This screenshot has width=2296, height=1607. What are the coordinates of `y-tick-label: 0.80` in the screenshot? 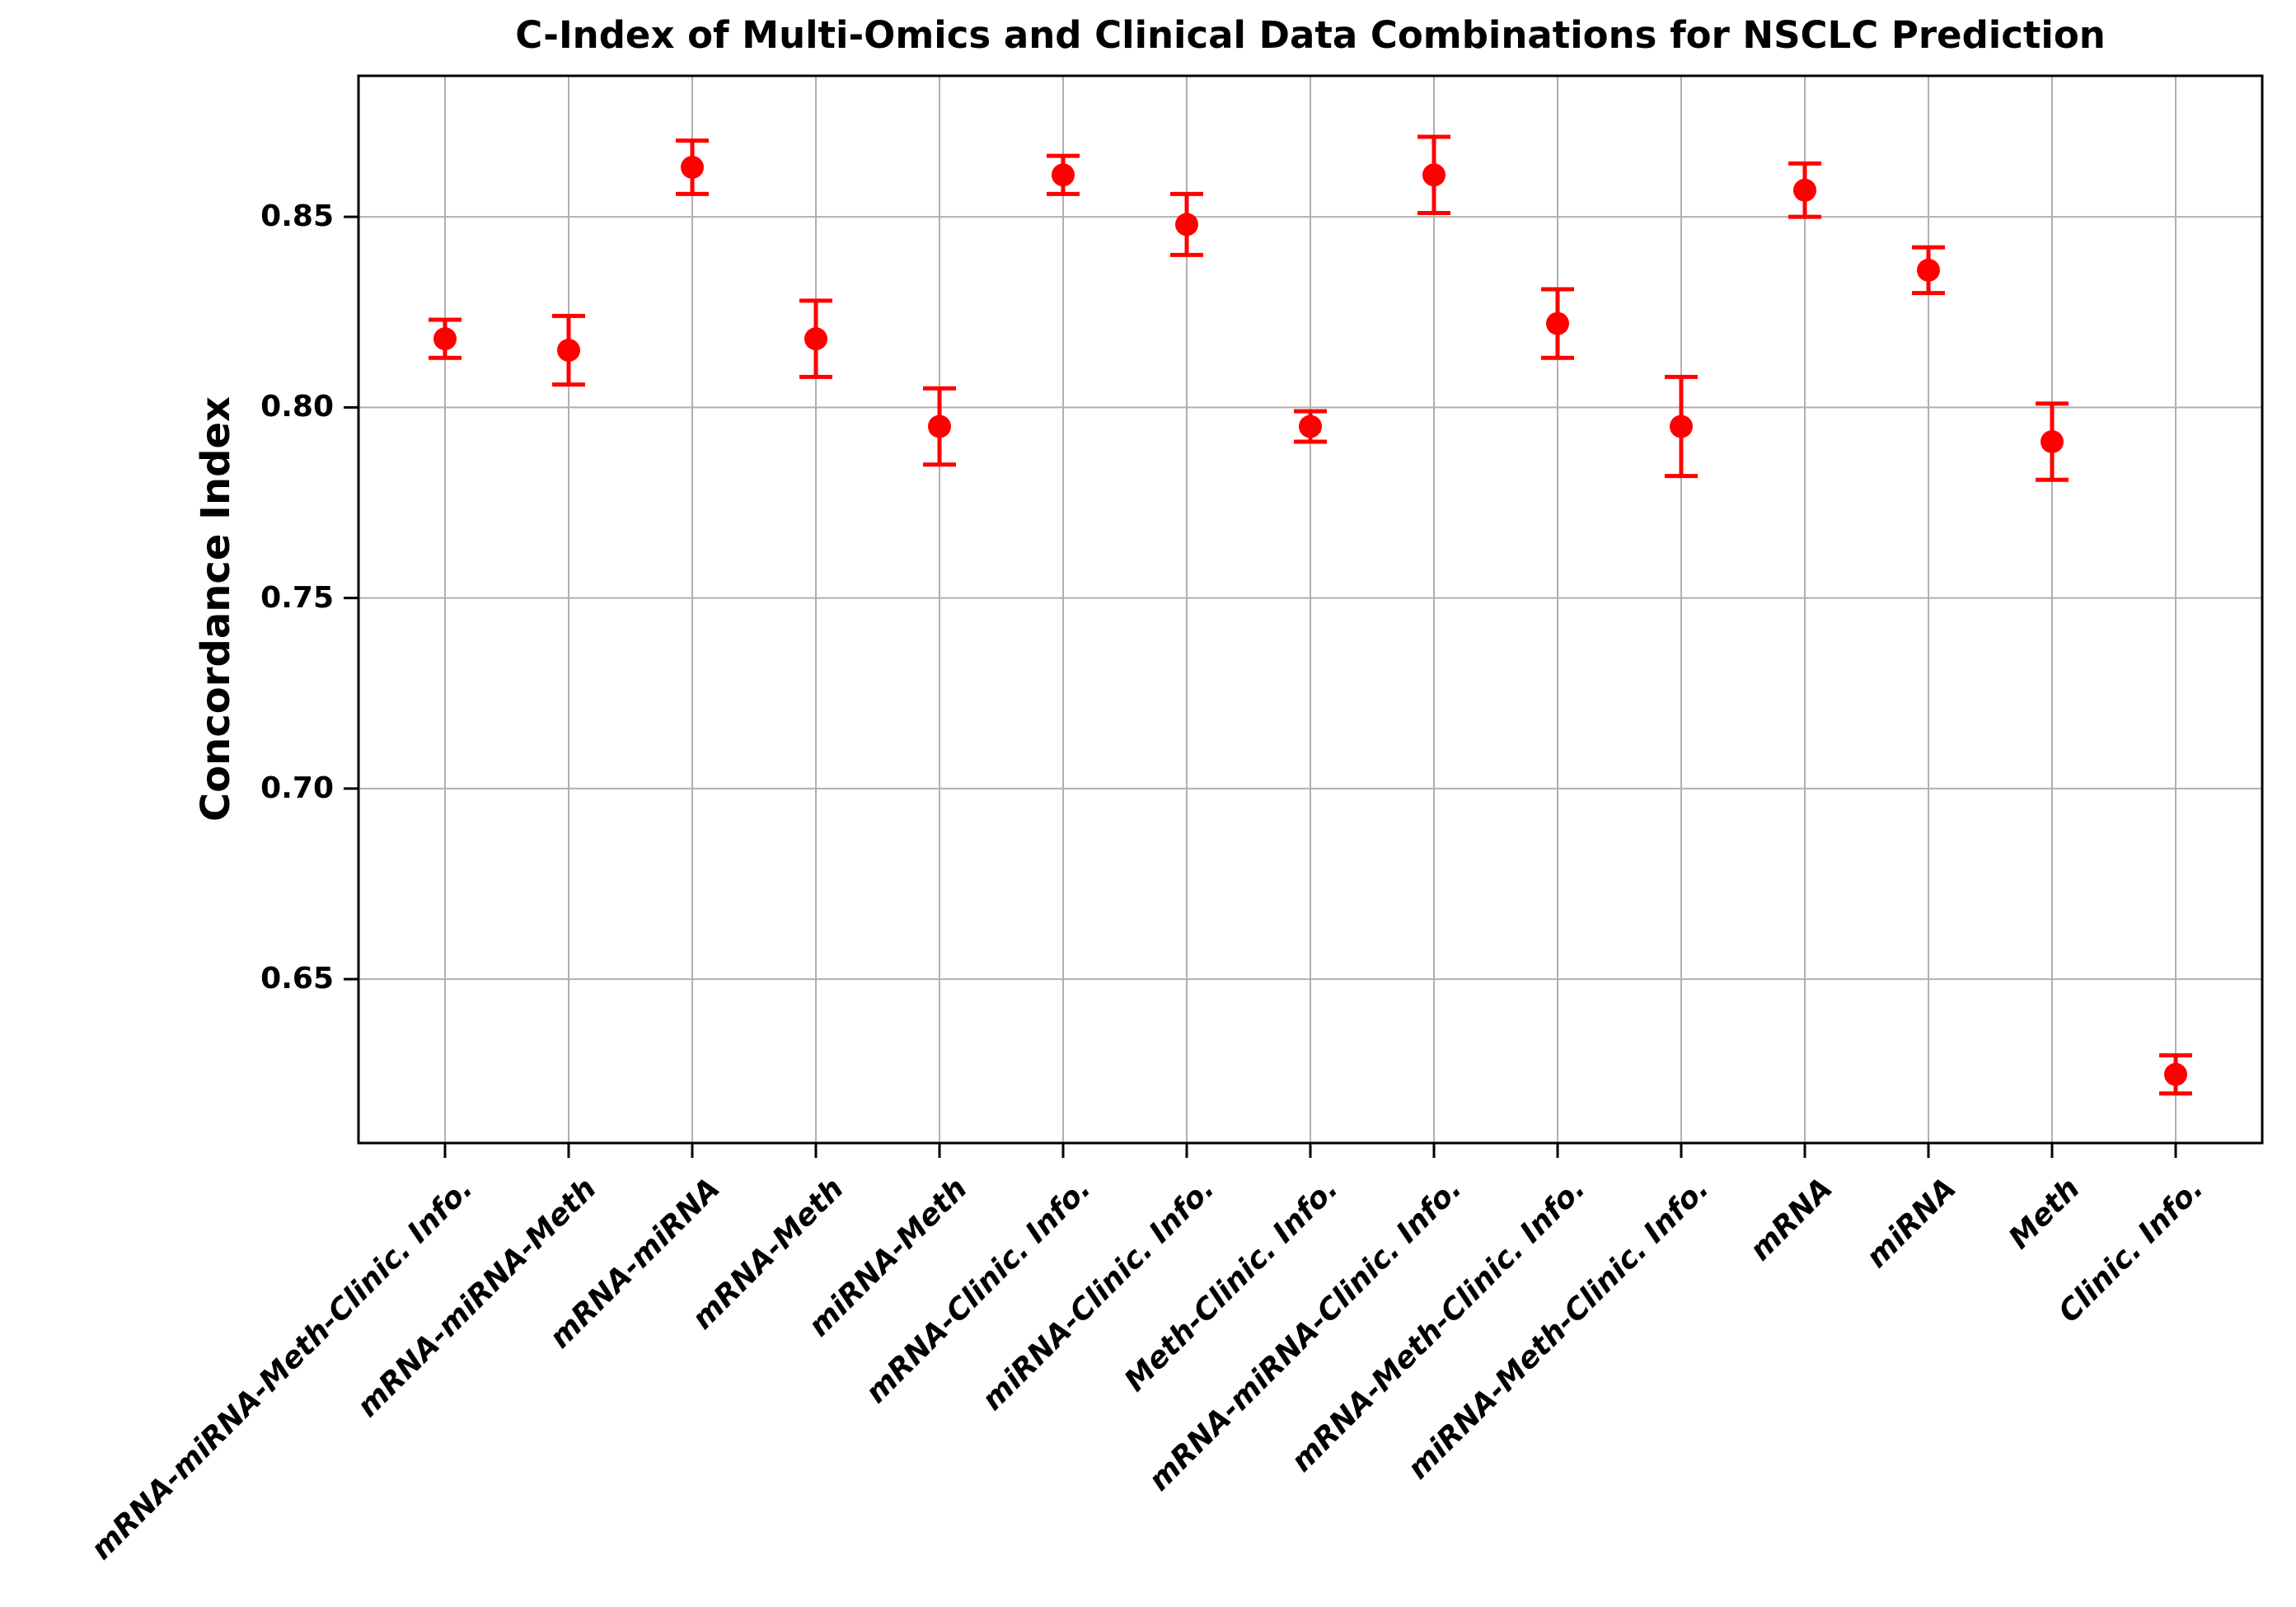 It's located at (297, 407).